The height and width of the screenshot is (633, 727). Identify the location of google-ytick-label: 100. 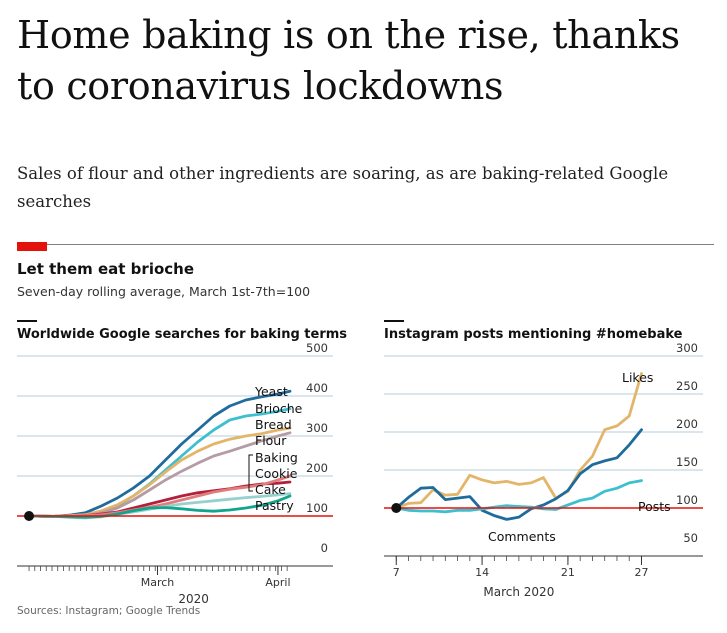
(317, 508).